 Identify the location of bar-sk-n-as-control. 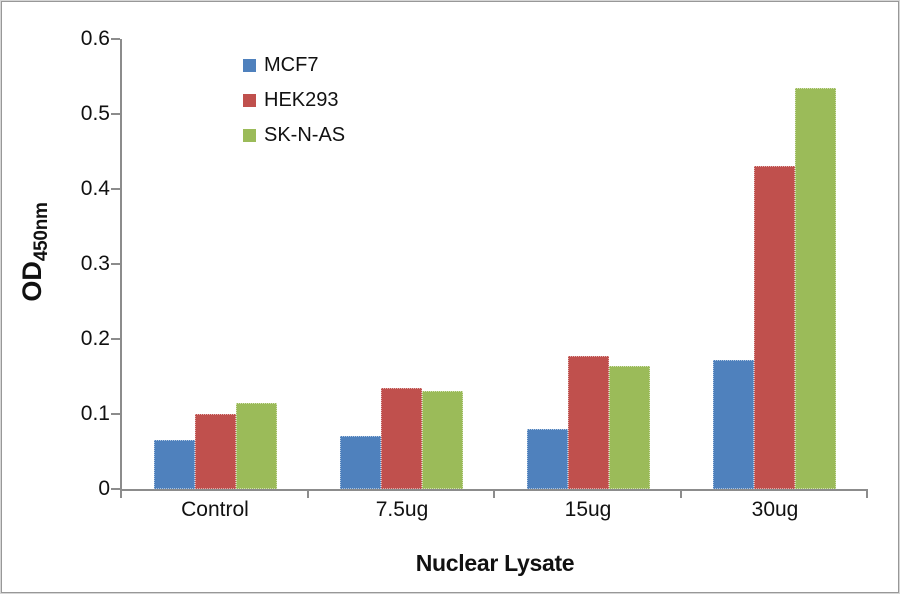
(256, 446).